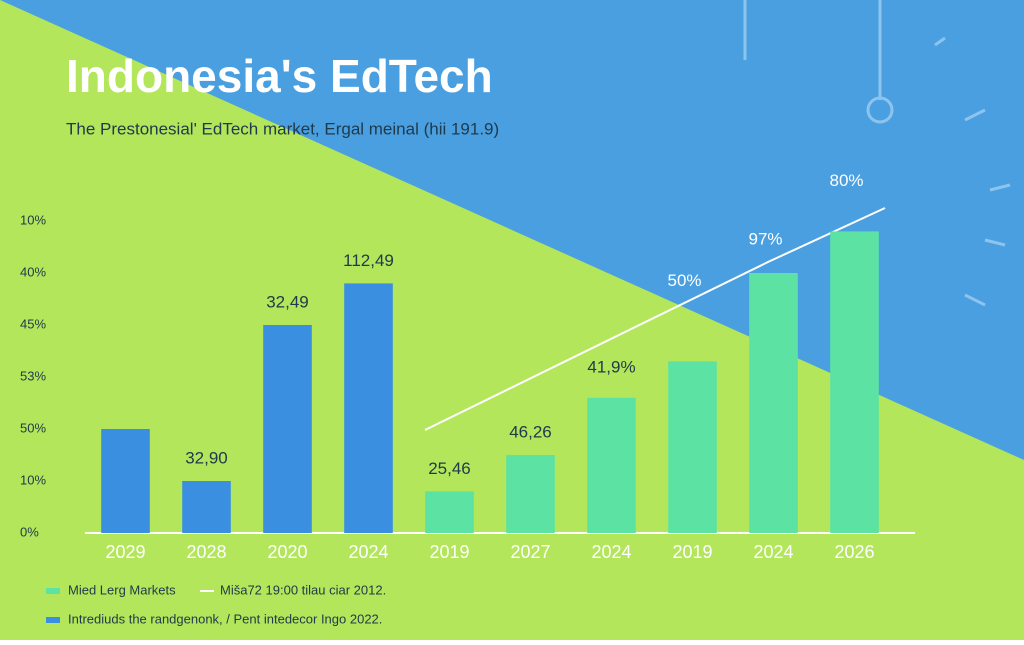 The image size is (1024, 645). What do you see at coordinates (122, 589) in the screenshot?
I see `legend-label: Mied Lerg Markets` at bounding box center [122, 589].